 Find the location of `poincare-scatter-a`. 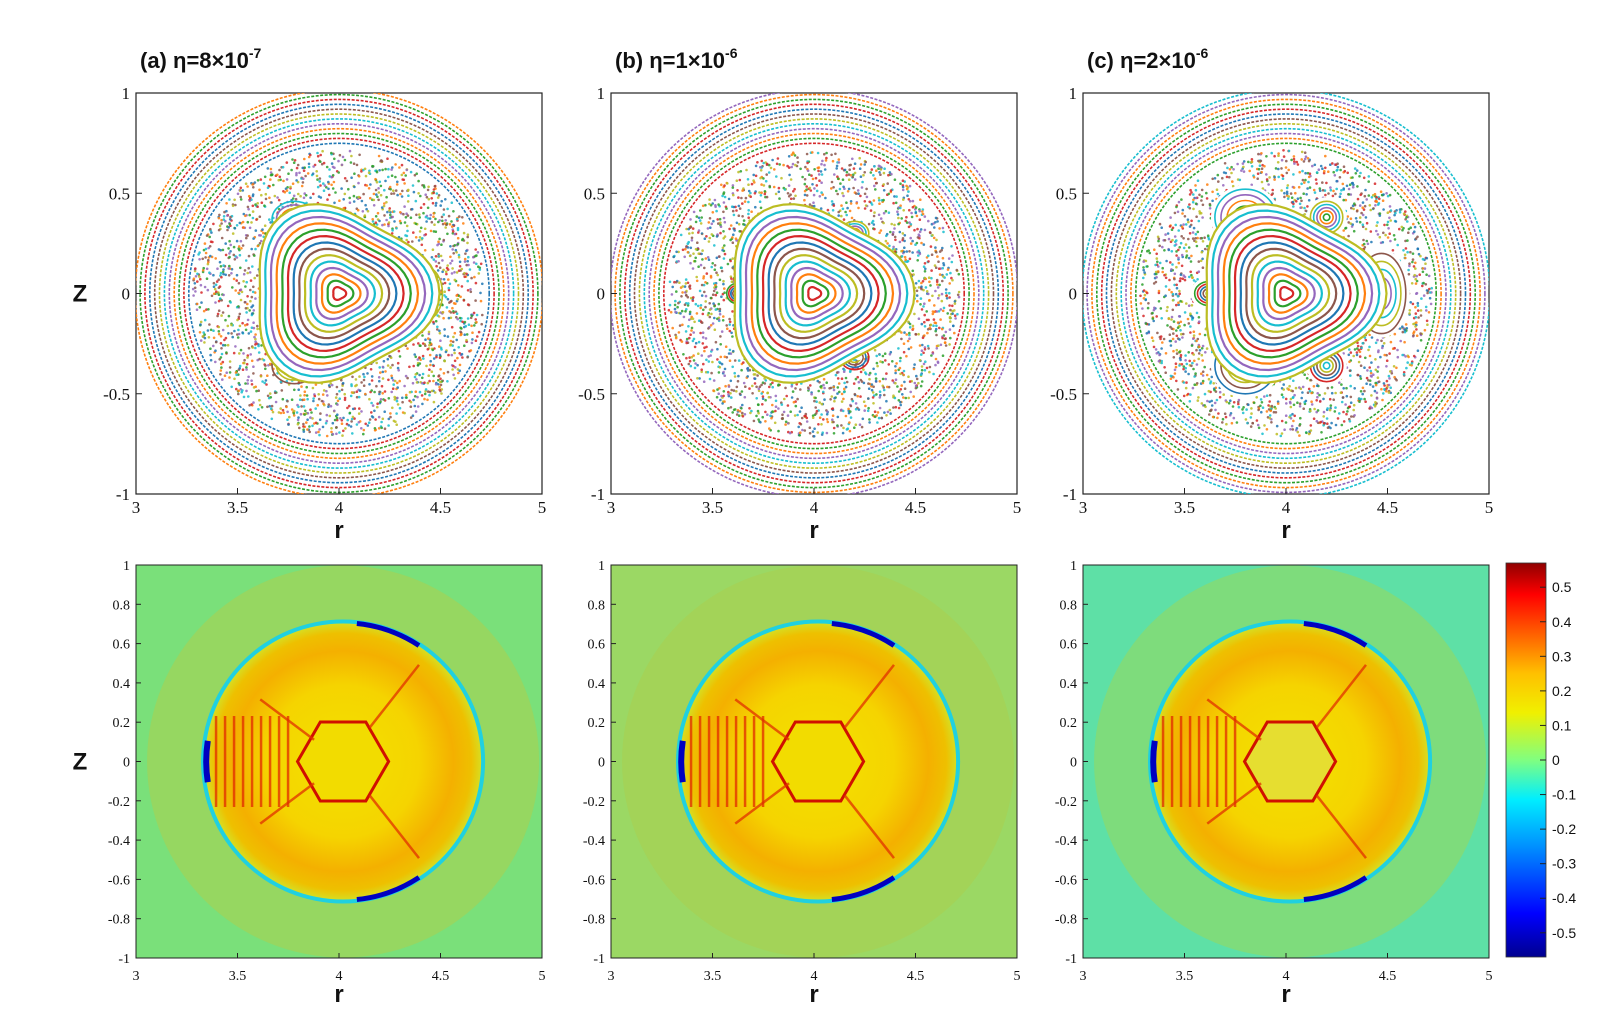

poincare-scatter-a is located at coordinates (339, 293).